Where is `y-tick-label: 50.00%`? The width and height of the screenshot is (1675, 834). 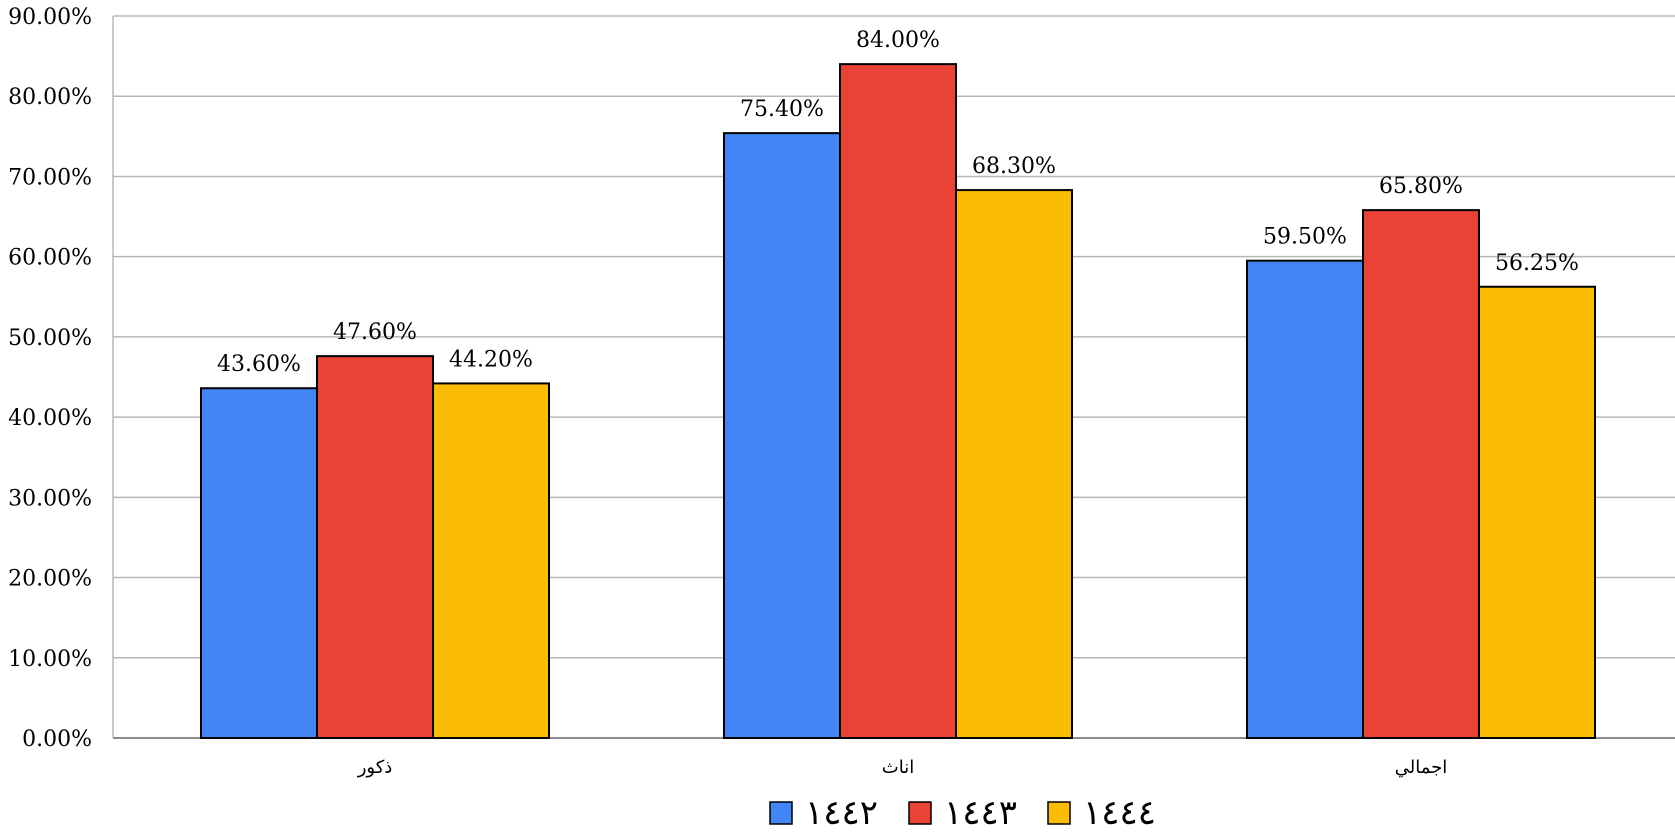 y-tick-label: 50.00% is located at coordinates (50, 338).